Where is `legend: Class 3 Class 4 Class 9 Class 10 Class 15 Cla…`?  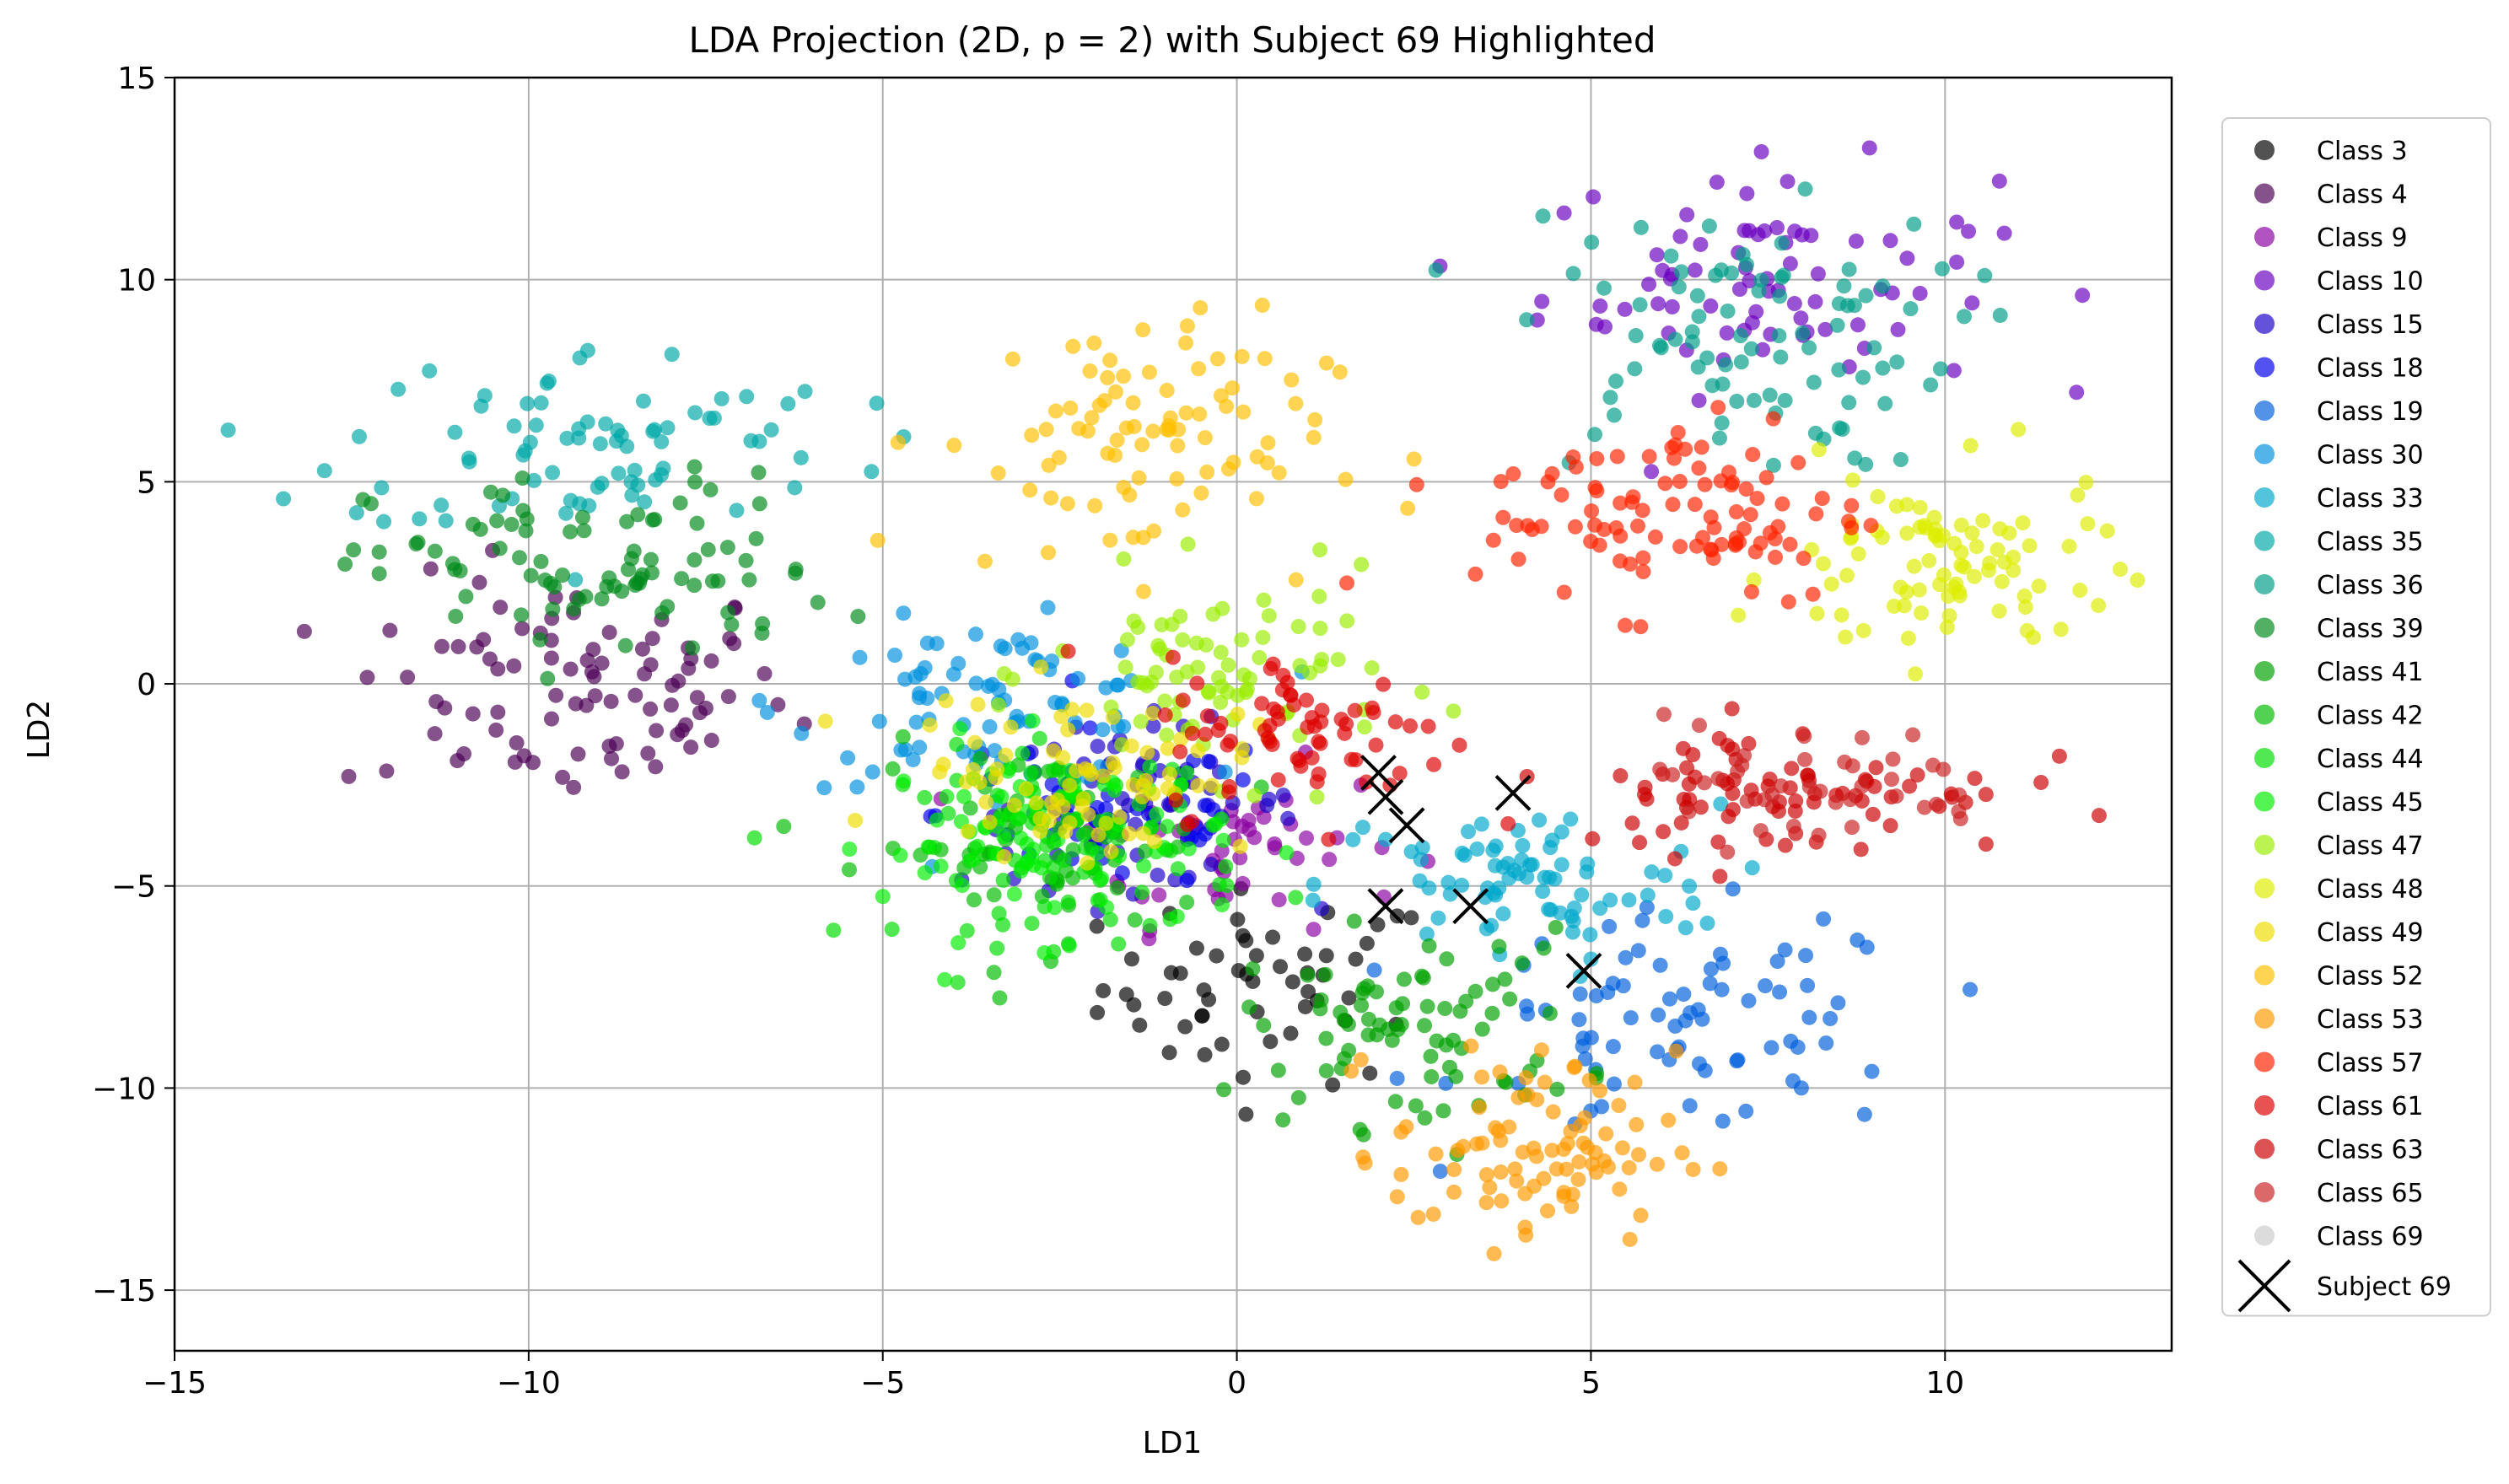 legend: Class 3 Class 4 Class 9 Class 10 Class 15 Cla… is located at coordinates (2356, 717).